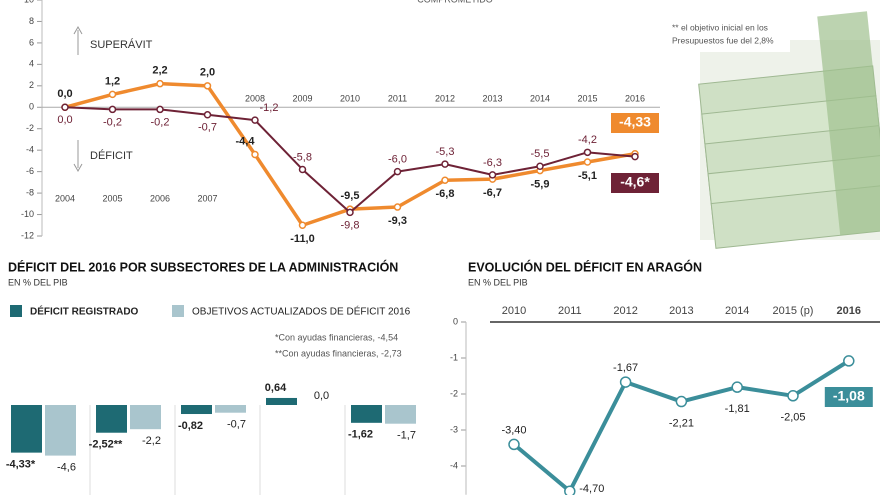 This screenshot has height=495, width=880. I want to click on value-label: -4,70, so click(591, 489).